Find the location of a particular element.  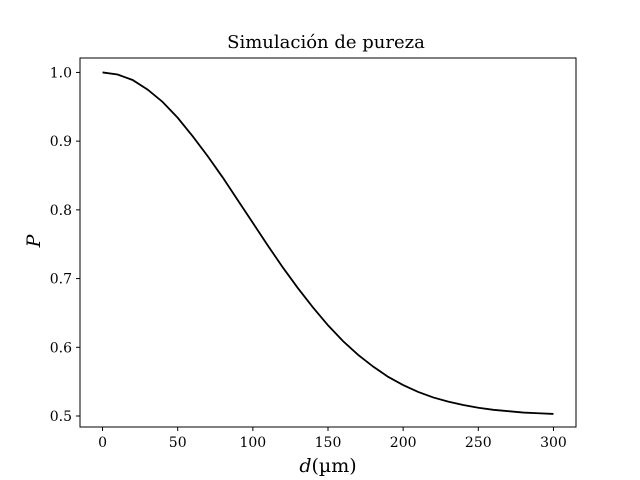

y-tick-label: 0.5 is located at coordinates (61, 417).